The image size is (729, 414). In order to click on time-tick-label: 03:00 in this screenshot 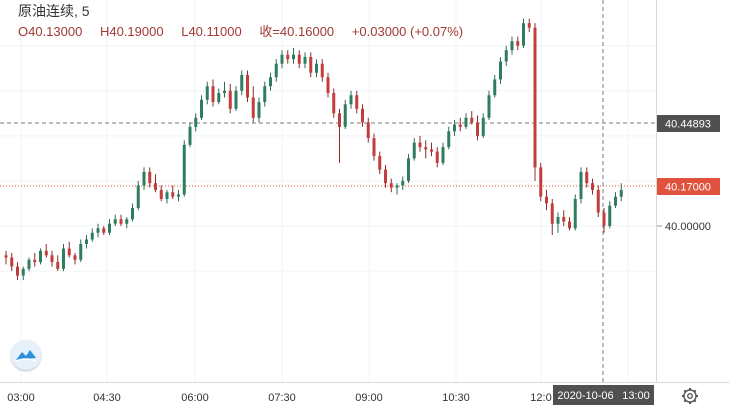, I will do `click(21, 398)`.